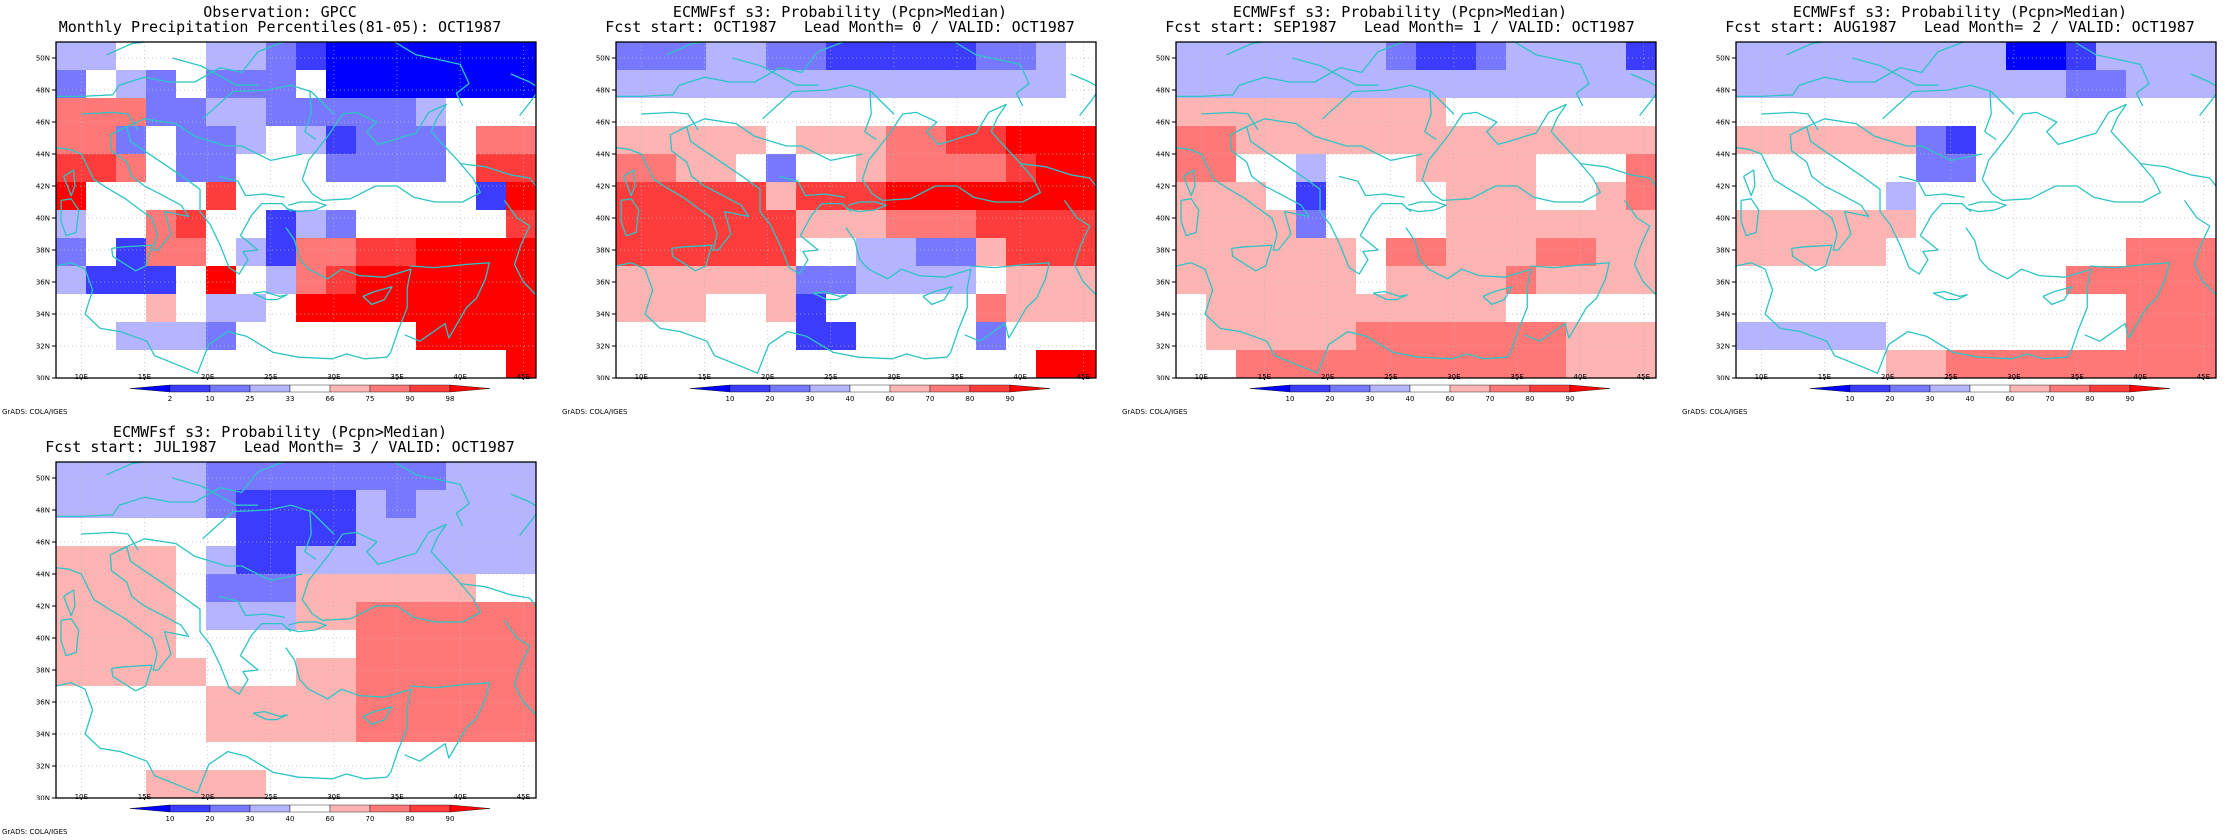 This screenshot has width=2240, height=840. Describe the element at coordinates (333, 796) in the screenshot. I see `lon-tick-label: 30E` at that location.